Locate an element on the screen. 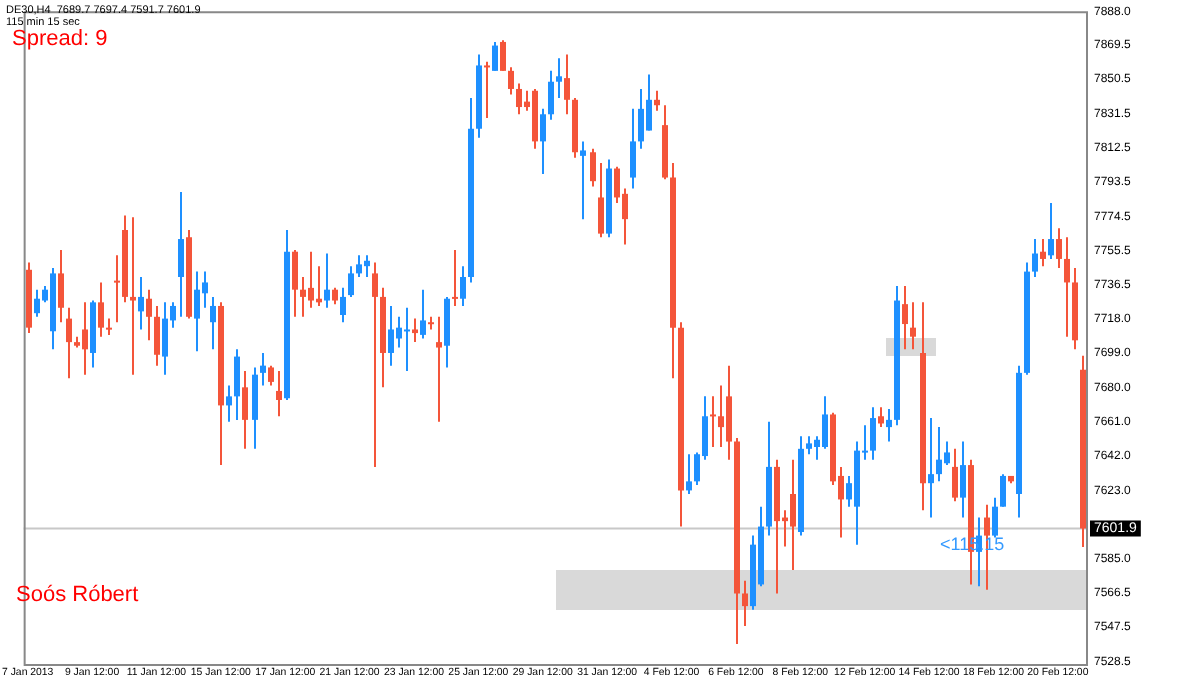  annotation: Soós Róbert is located at coordinates (77, 595).